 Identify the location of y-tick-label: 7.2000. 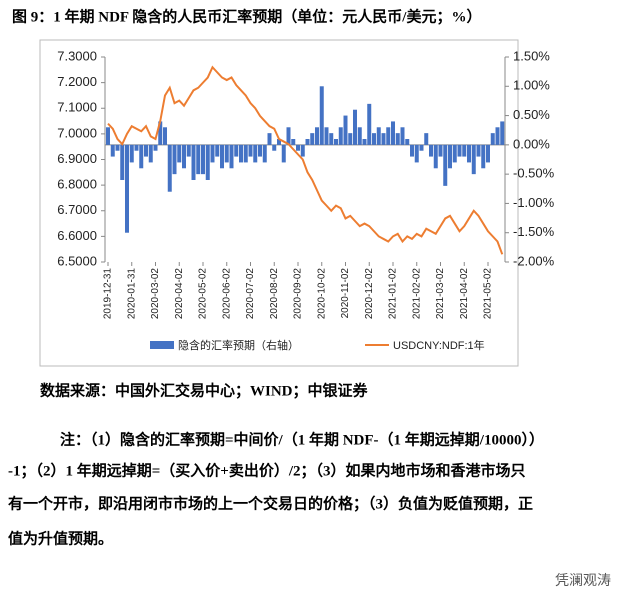
(77, 81).